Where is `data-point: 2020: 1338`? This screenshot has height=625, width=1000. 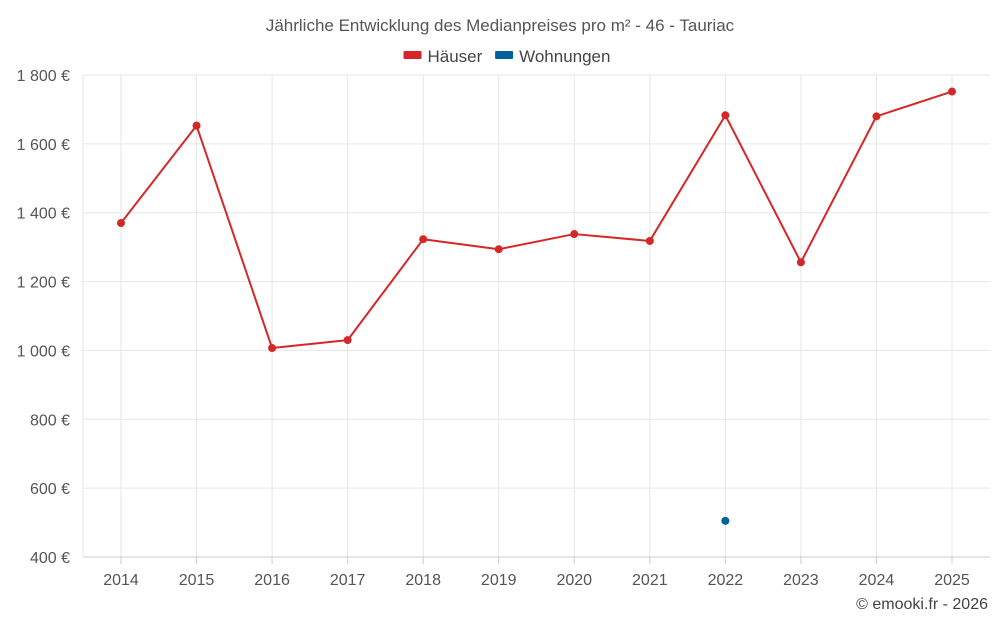 data-point: 2020: 1338 is located at coordinates (574, 234).